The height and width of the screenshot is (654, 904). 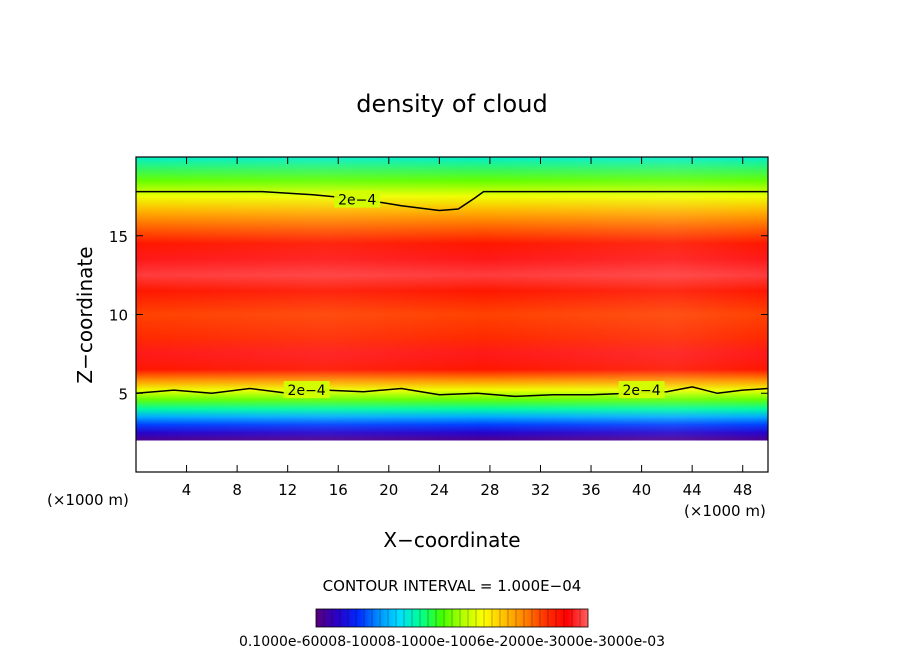 I want to click on x-unit-label-right: (×1000 m), so click(x=725, y=511).